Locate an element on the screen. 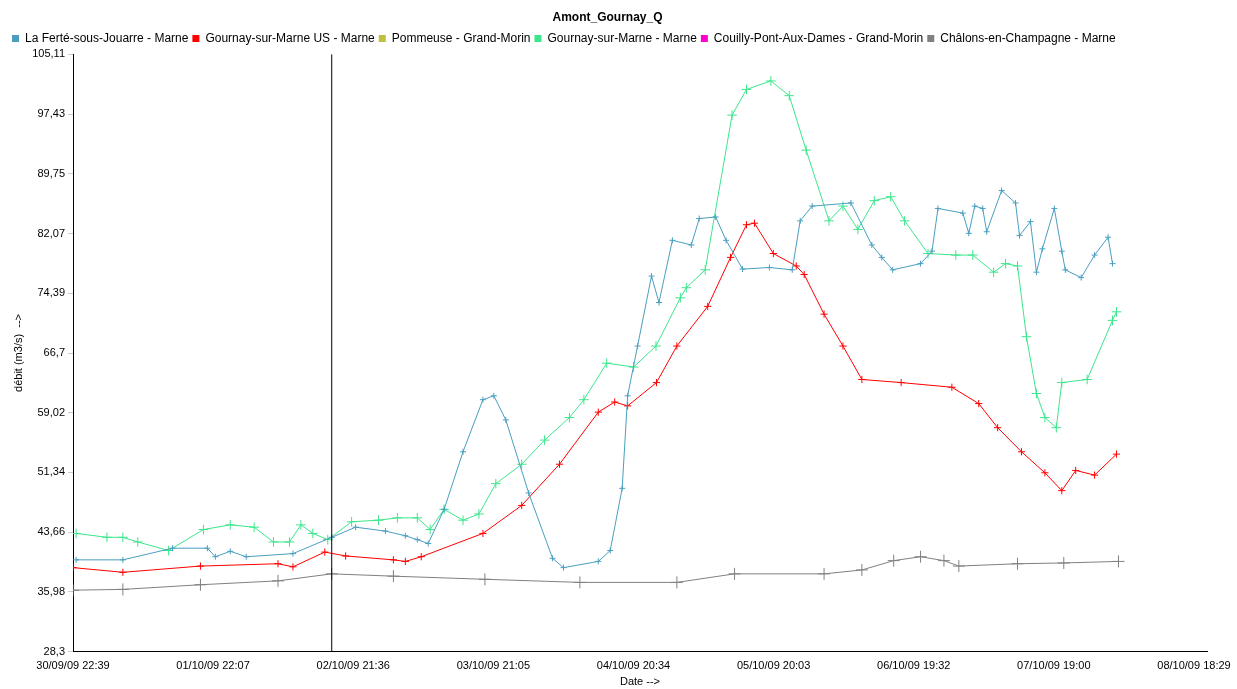 This screenshot has width=1237, height=689. legend-label: Pommeuse - Grand-Morin is located at coordinates (461, 37).